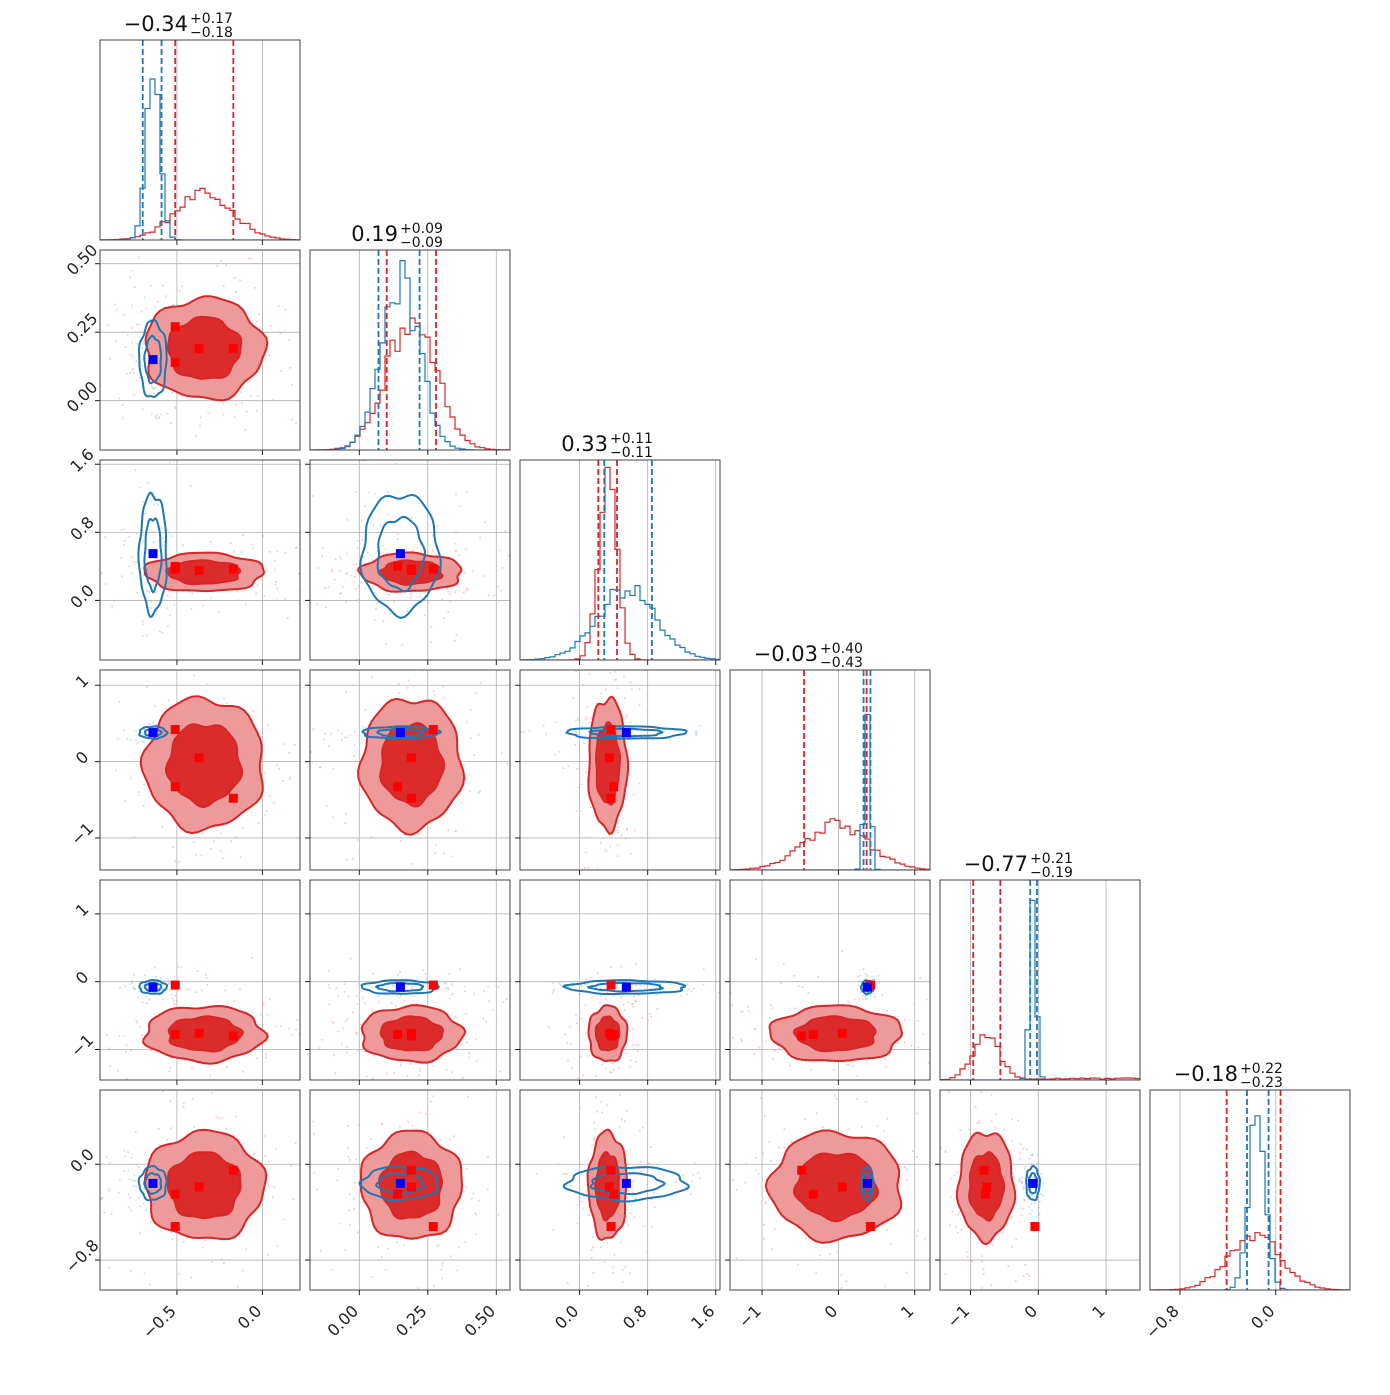 The width and height of the screenshot is (1390, 1395). Describe the element at coordinates (190, 555) in the screenshot. I see `panel-2-0: 0.00.81.6` at that location.